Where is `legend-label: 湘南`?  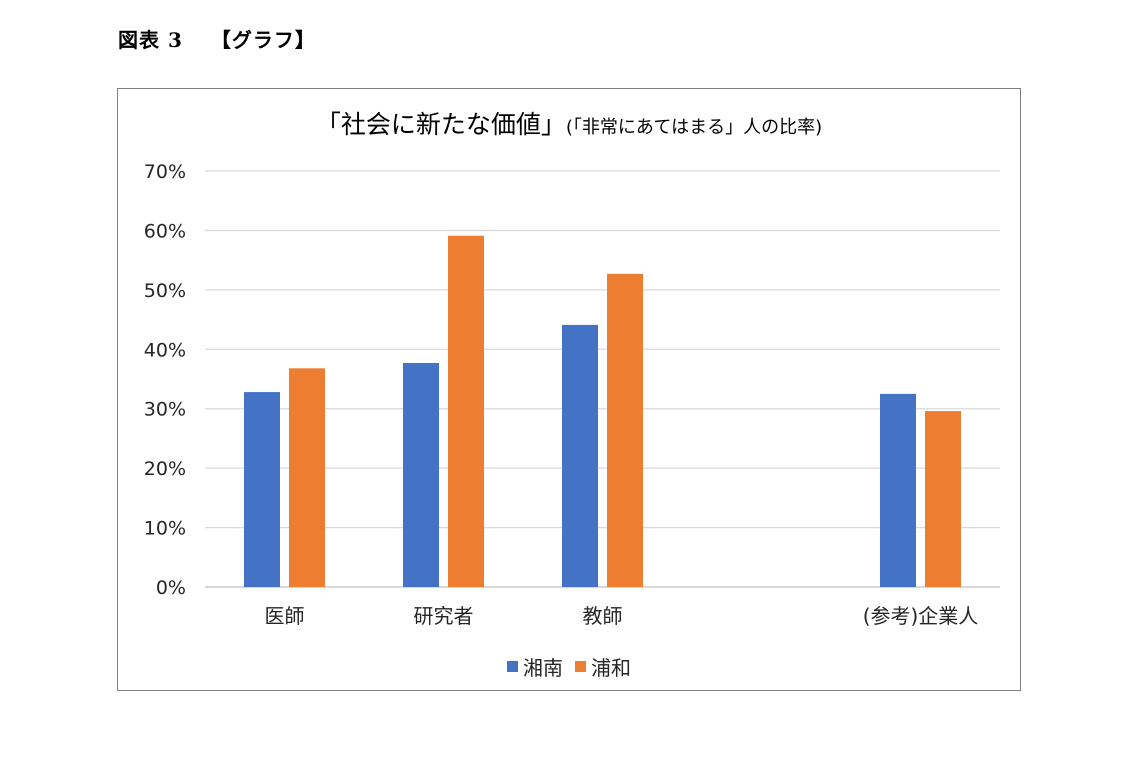
legend-label: 湘南 is located at coordinates (543, 668).